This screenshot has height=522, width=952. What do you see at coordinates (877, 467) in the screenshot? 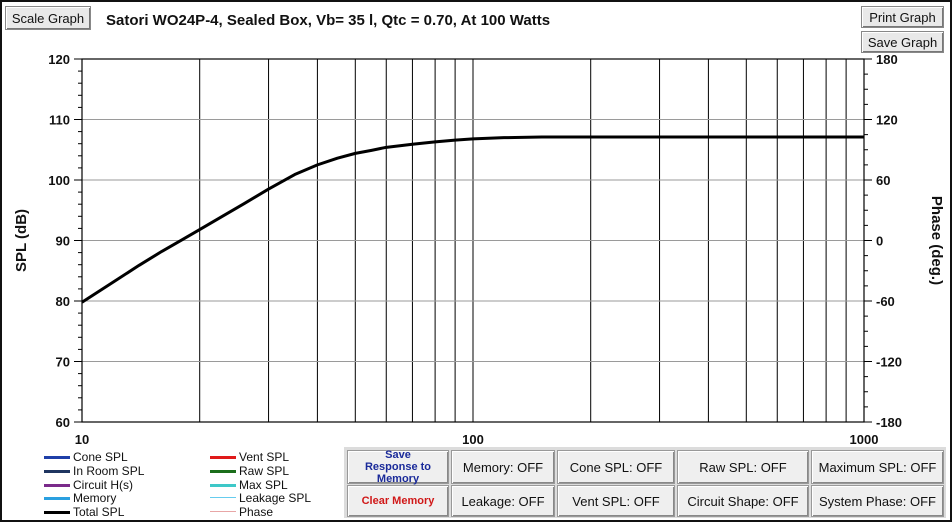
I see `maximum-spl-toggle: Maximum SPL: OFF` at bounding box center [877, 467].